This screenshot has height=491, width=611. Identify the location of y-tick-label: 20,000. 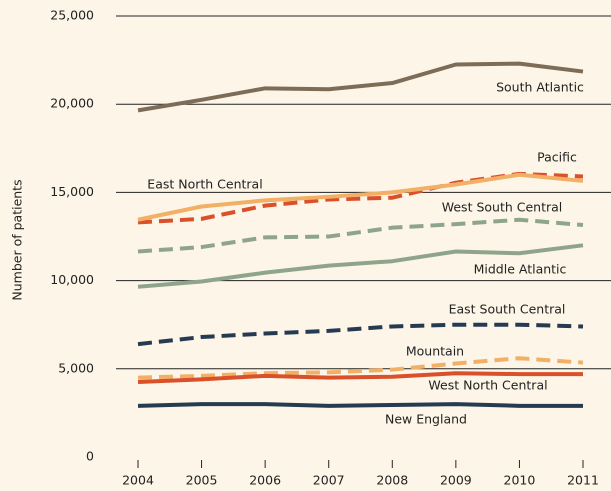
(72, 103).